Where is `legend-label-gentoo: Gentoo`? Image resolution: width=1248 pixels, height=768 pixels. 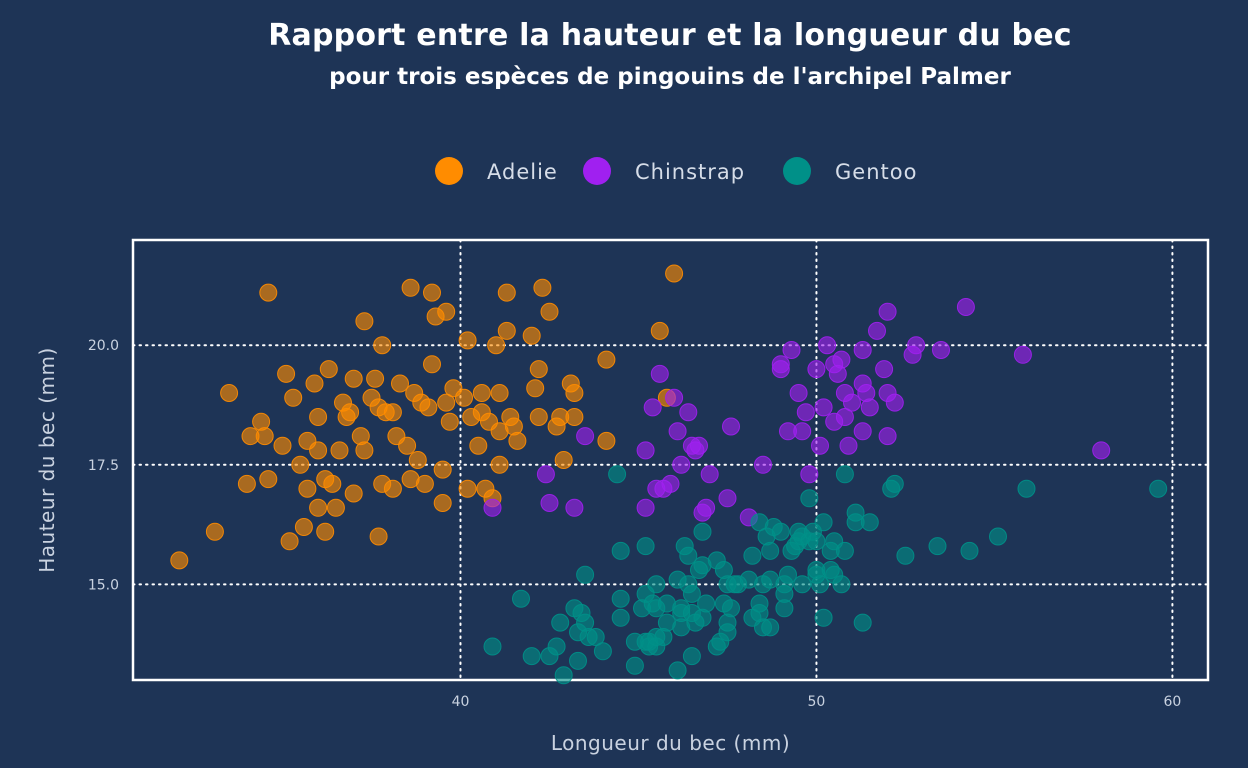 legend-label-gentoo: Gentoo is located at coordinates (876, 172).